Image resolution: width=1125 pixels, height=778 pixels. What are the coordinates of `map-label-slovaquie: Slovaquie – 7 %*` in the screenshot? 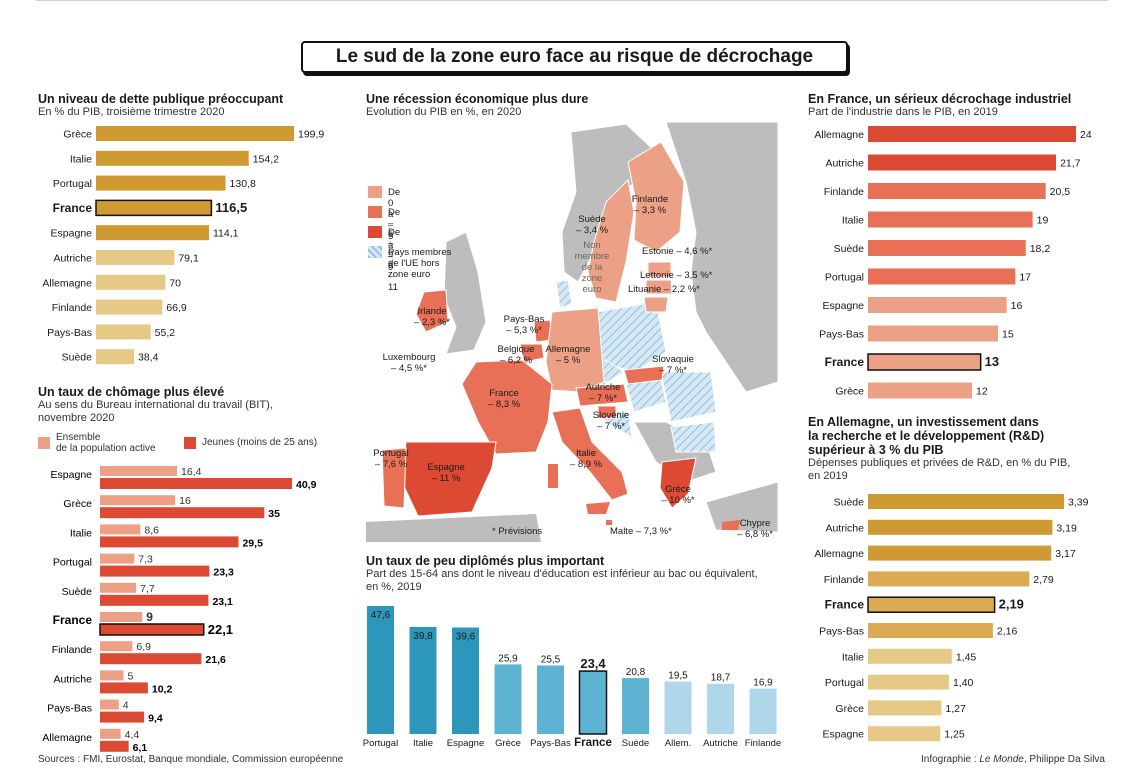 It's located at (673, 365).